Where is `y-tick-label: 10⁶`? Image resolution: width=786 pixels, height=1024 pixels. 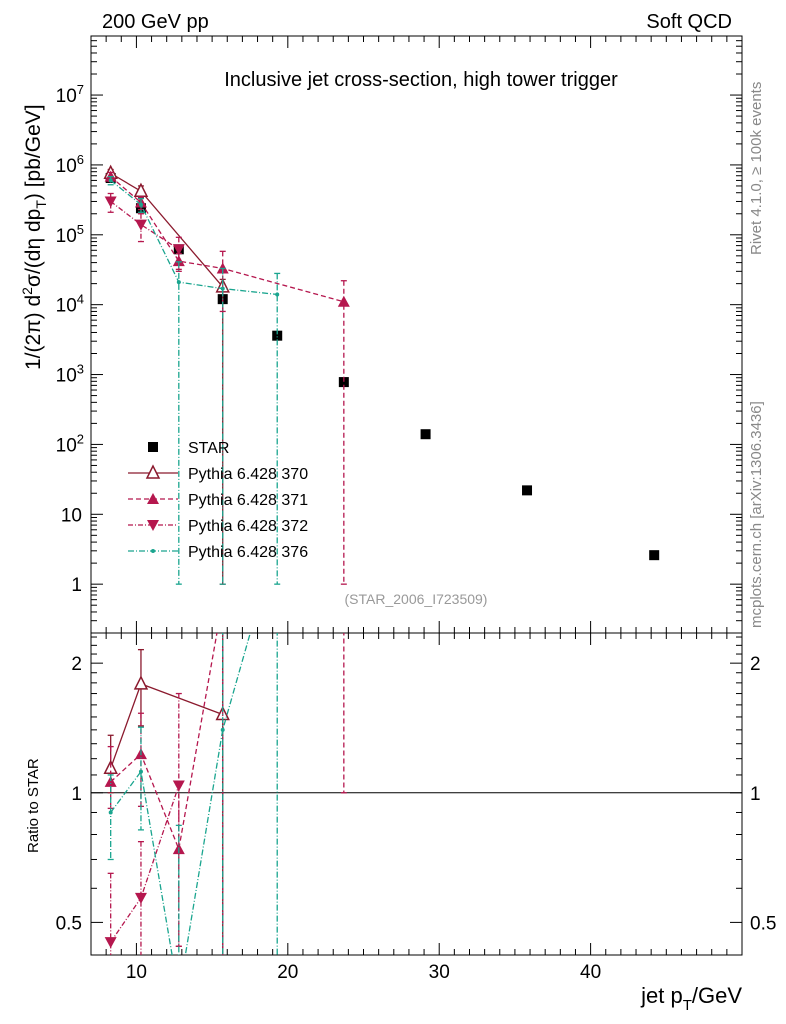
y-tick-label: 10⁶ is located at coordinates (70, 164).